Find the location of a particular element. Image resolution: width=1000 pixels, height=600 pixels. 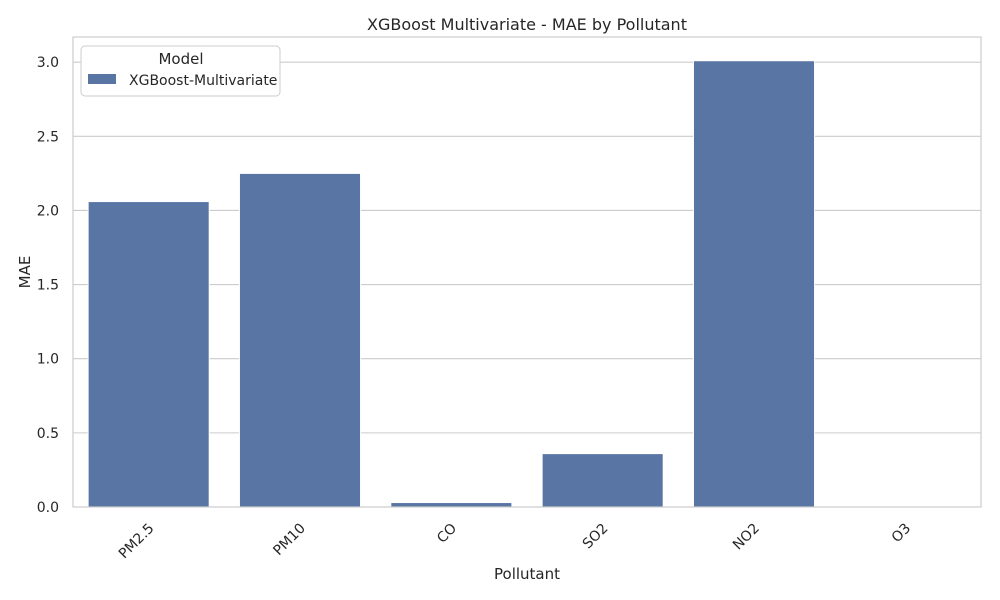

y-tick-label: 1.5 is located at coordinates (48, 286).